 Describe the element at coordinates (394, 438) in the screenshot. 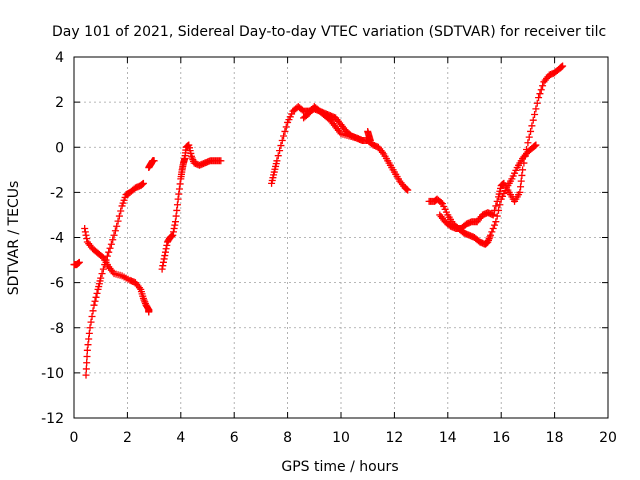

I see `x-tick-label: 12` at that location.